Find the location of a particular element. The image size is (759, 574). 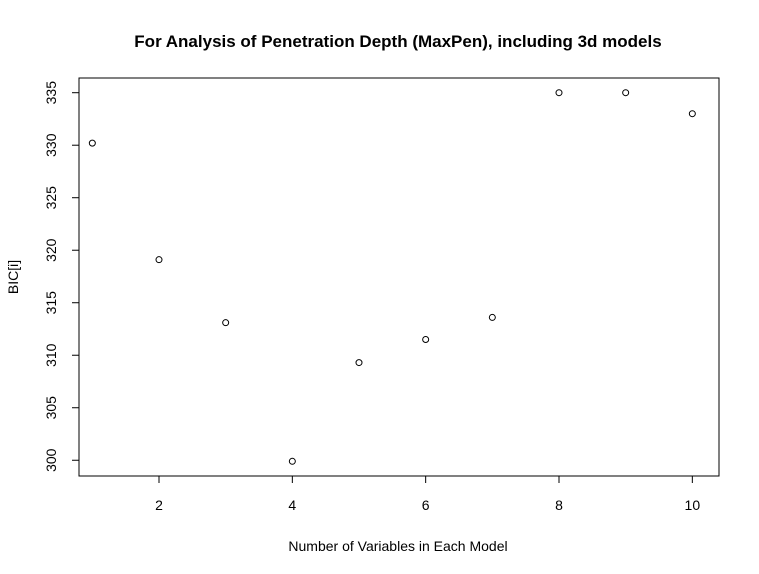

x-tick-label: 10 is located at coordinates (693, 505).